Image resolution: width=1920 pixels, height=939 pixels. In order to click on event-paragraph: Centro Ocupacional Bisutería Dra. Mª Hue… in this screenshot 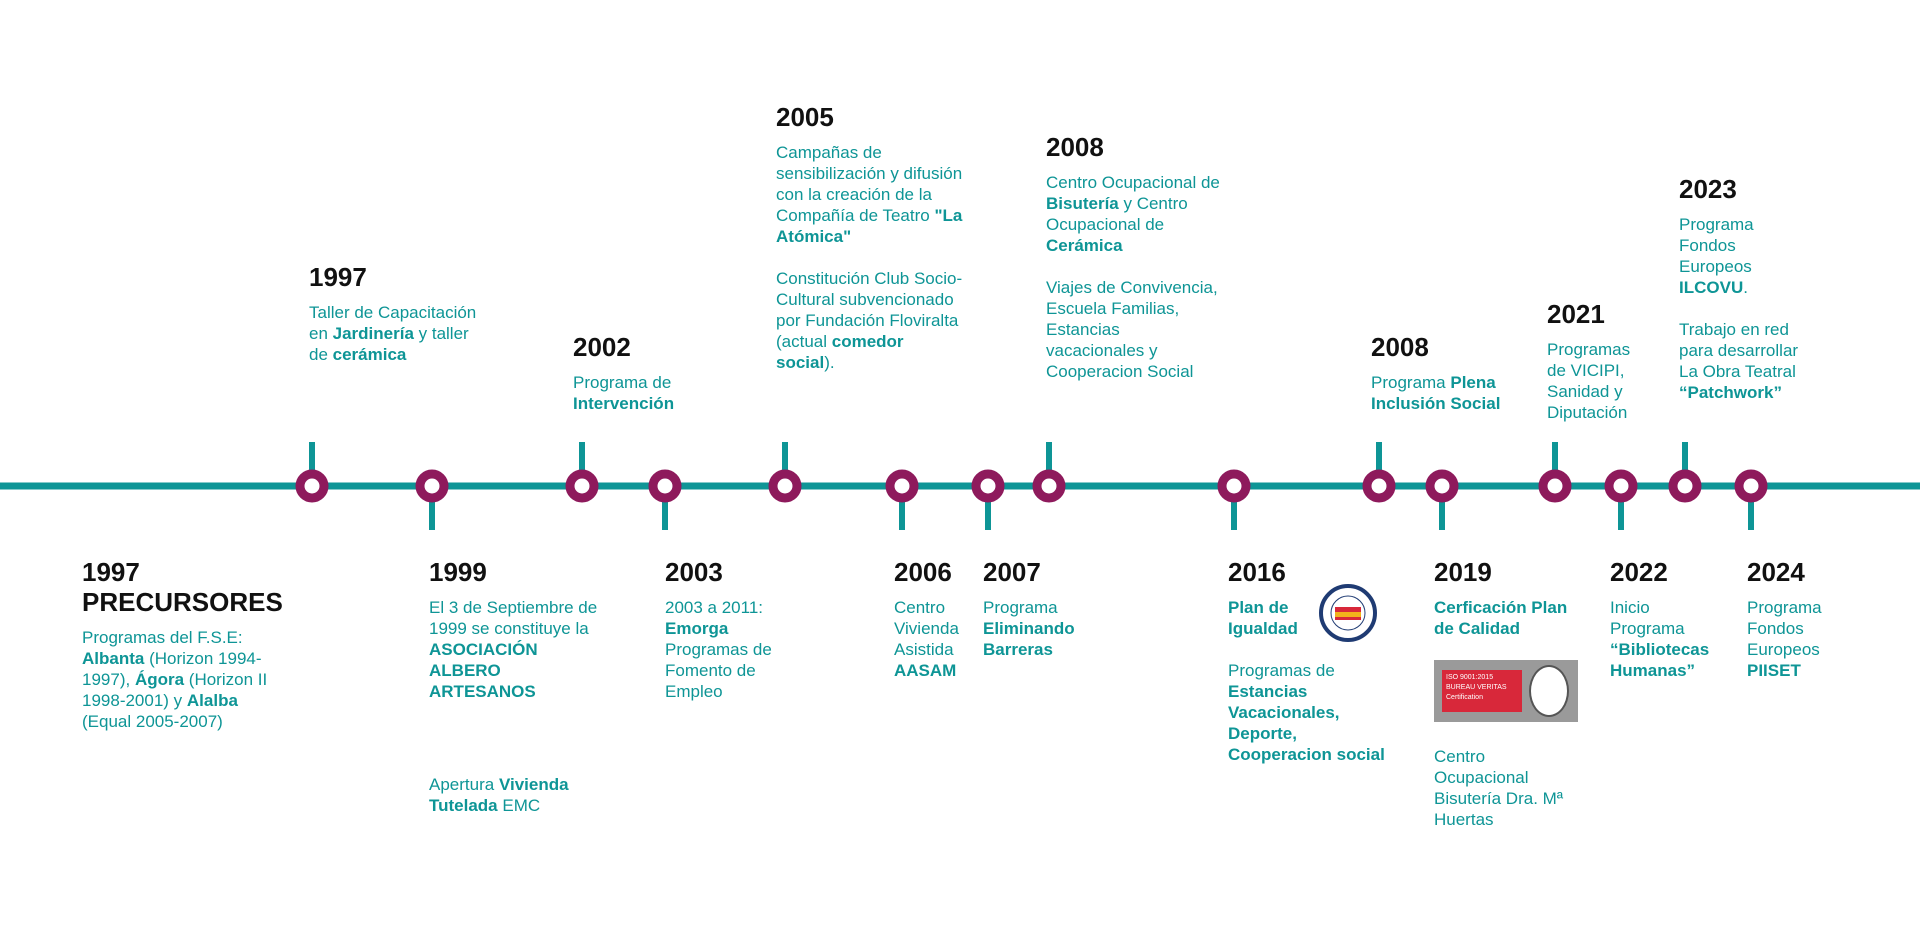, I will do `click(1509, 788)`.